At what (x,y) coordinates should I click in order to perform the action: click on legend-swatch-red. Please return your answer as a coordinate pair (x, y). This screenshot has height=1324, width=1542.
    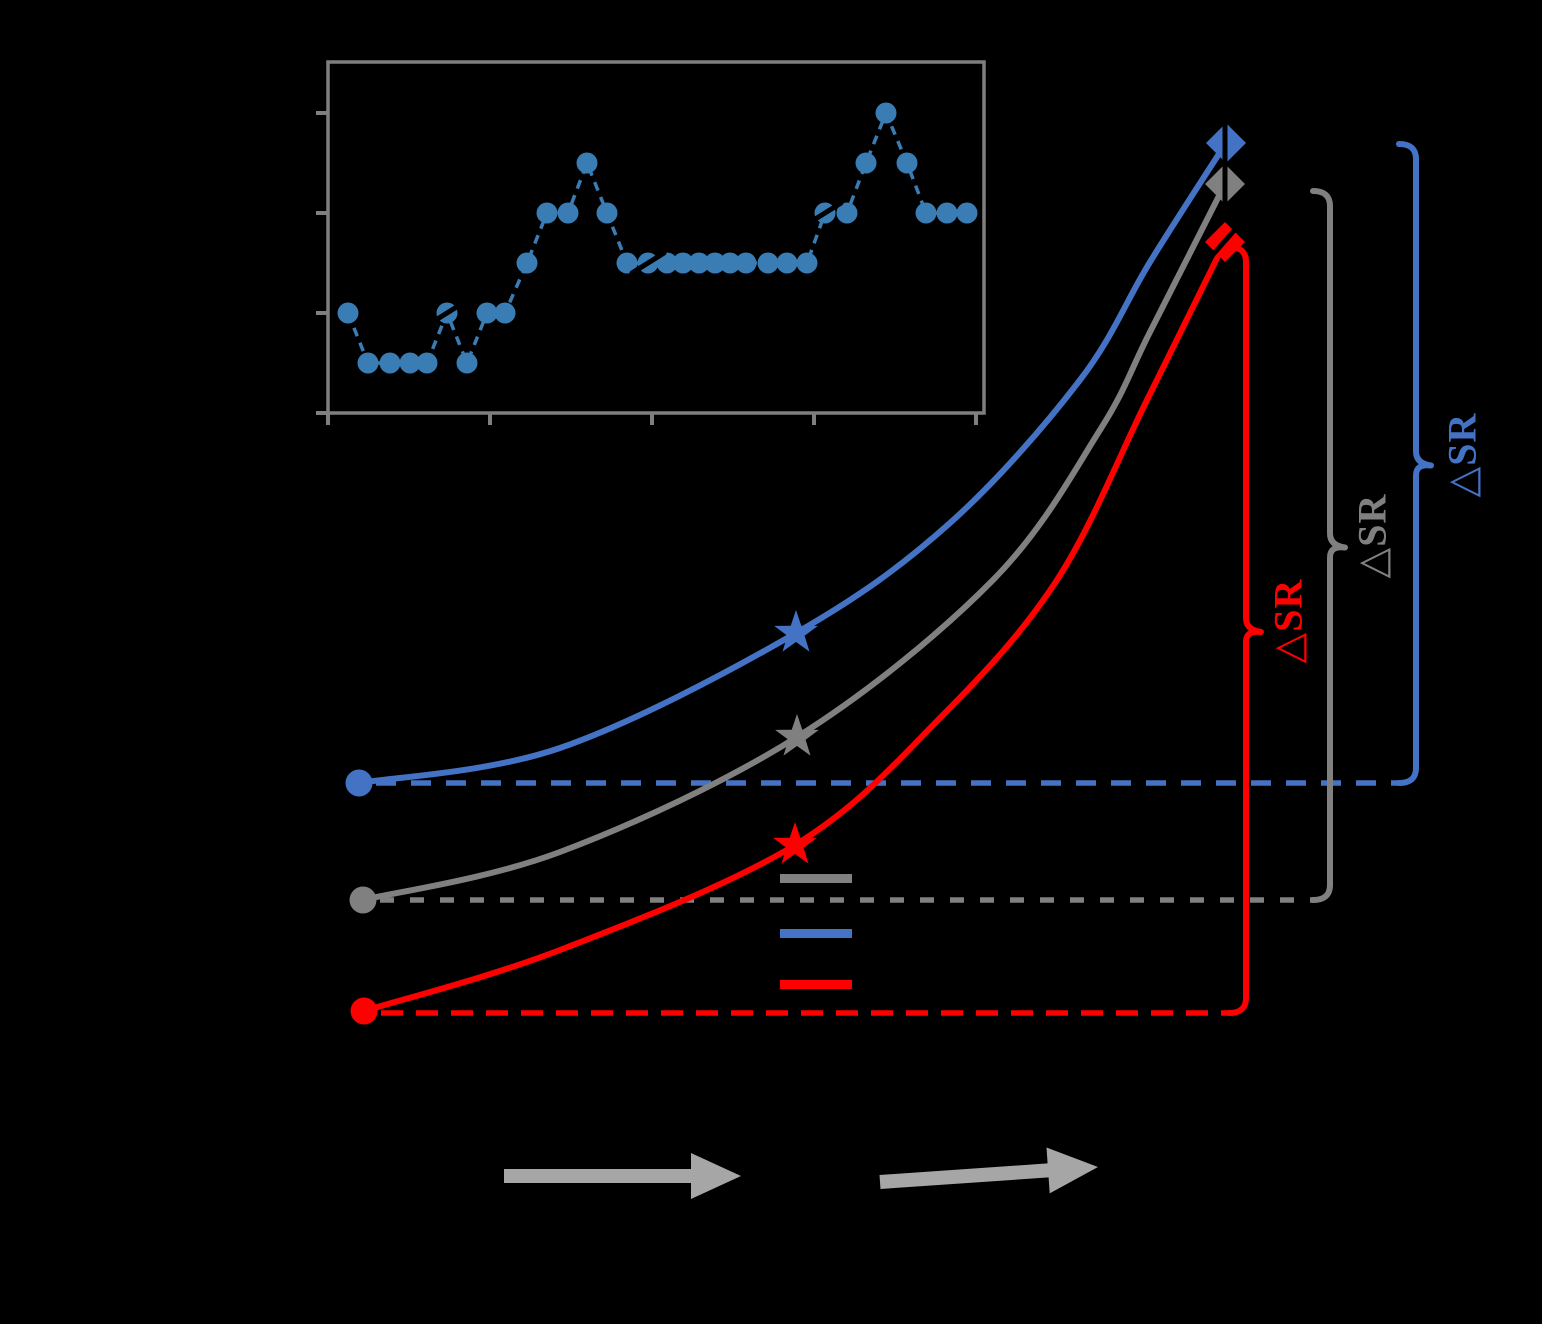
    Looking at the image, I should click on (816, 984).